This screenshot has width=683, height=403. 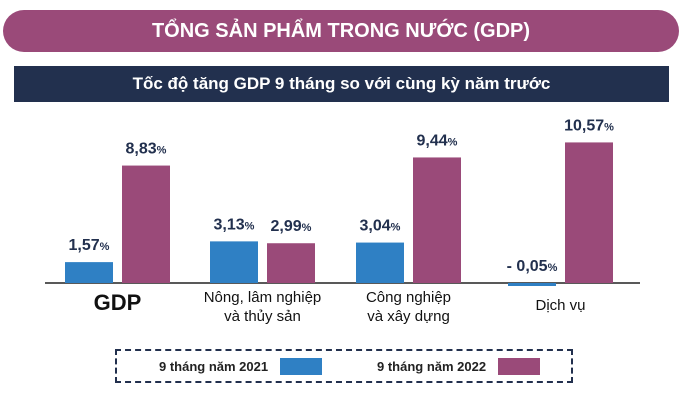 I want to click on legend-item-2021: 9 tháng năm 2021, so click(x=241, y=366).